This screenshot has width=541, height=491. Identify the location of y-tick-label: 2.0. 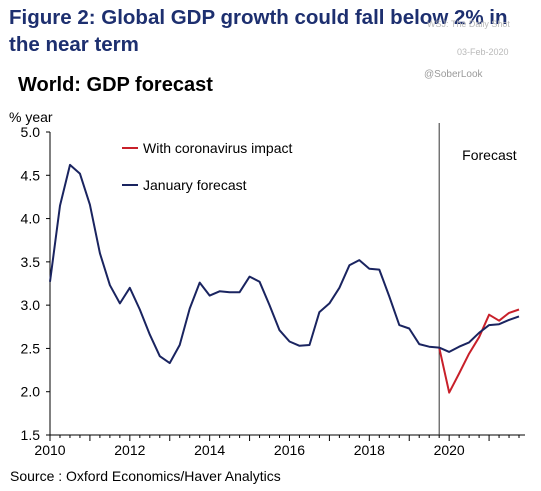
(31, 392).